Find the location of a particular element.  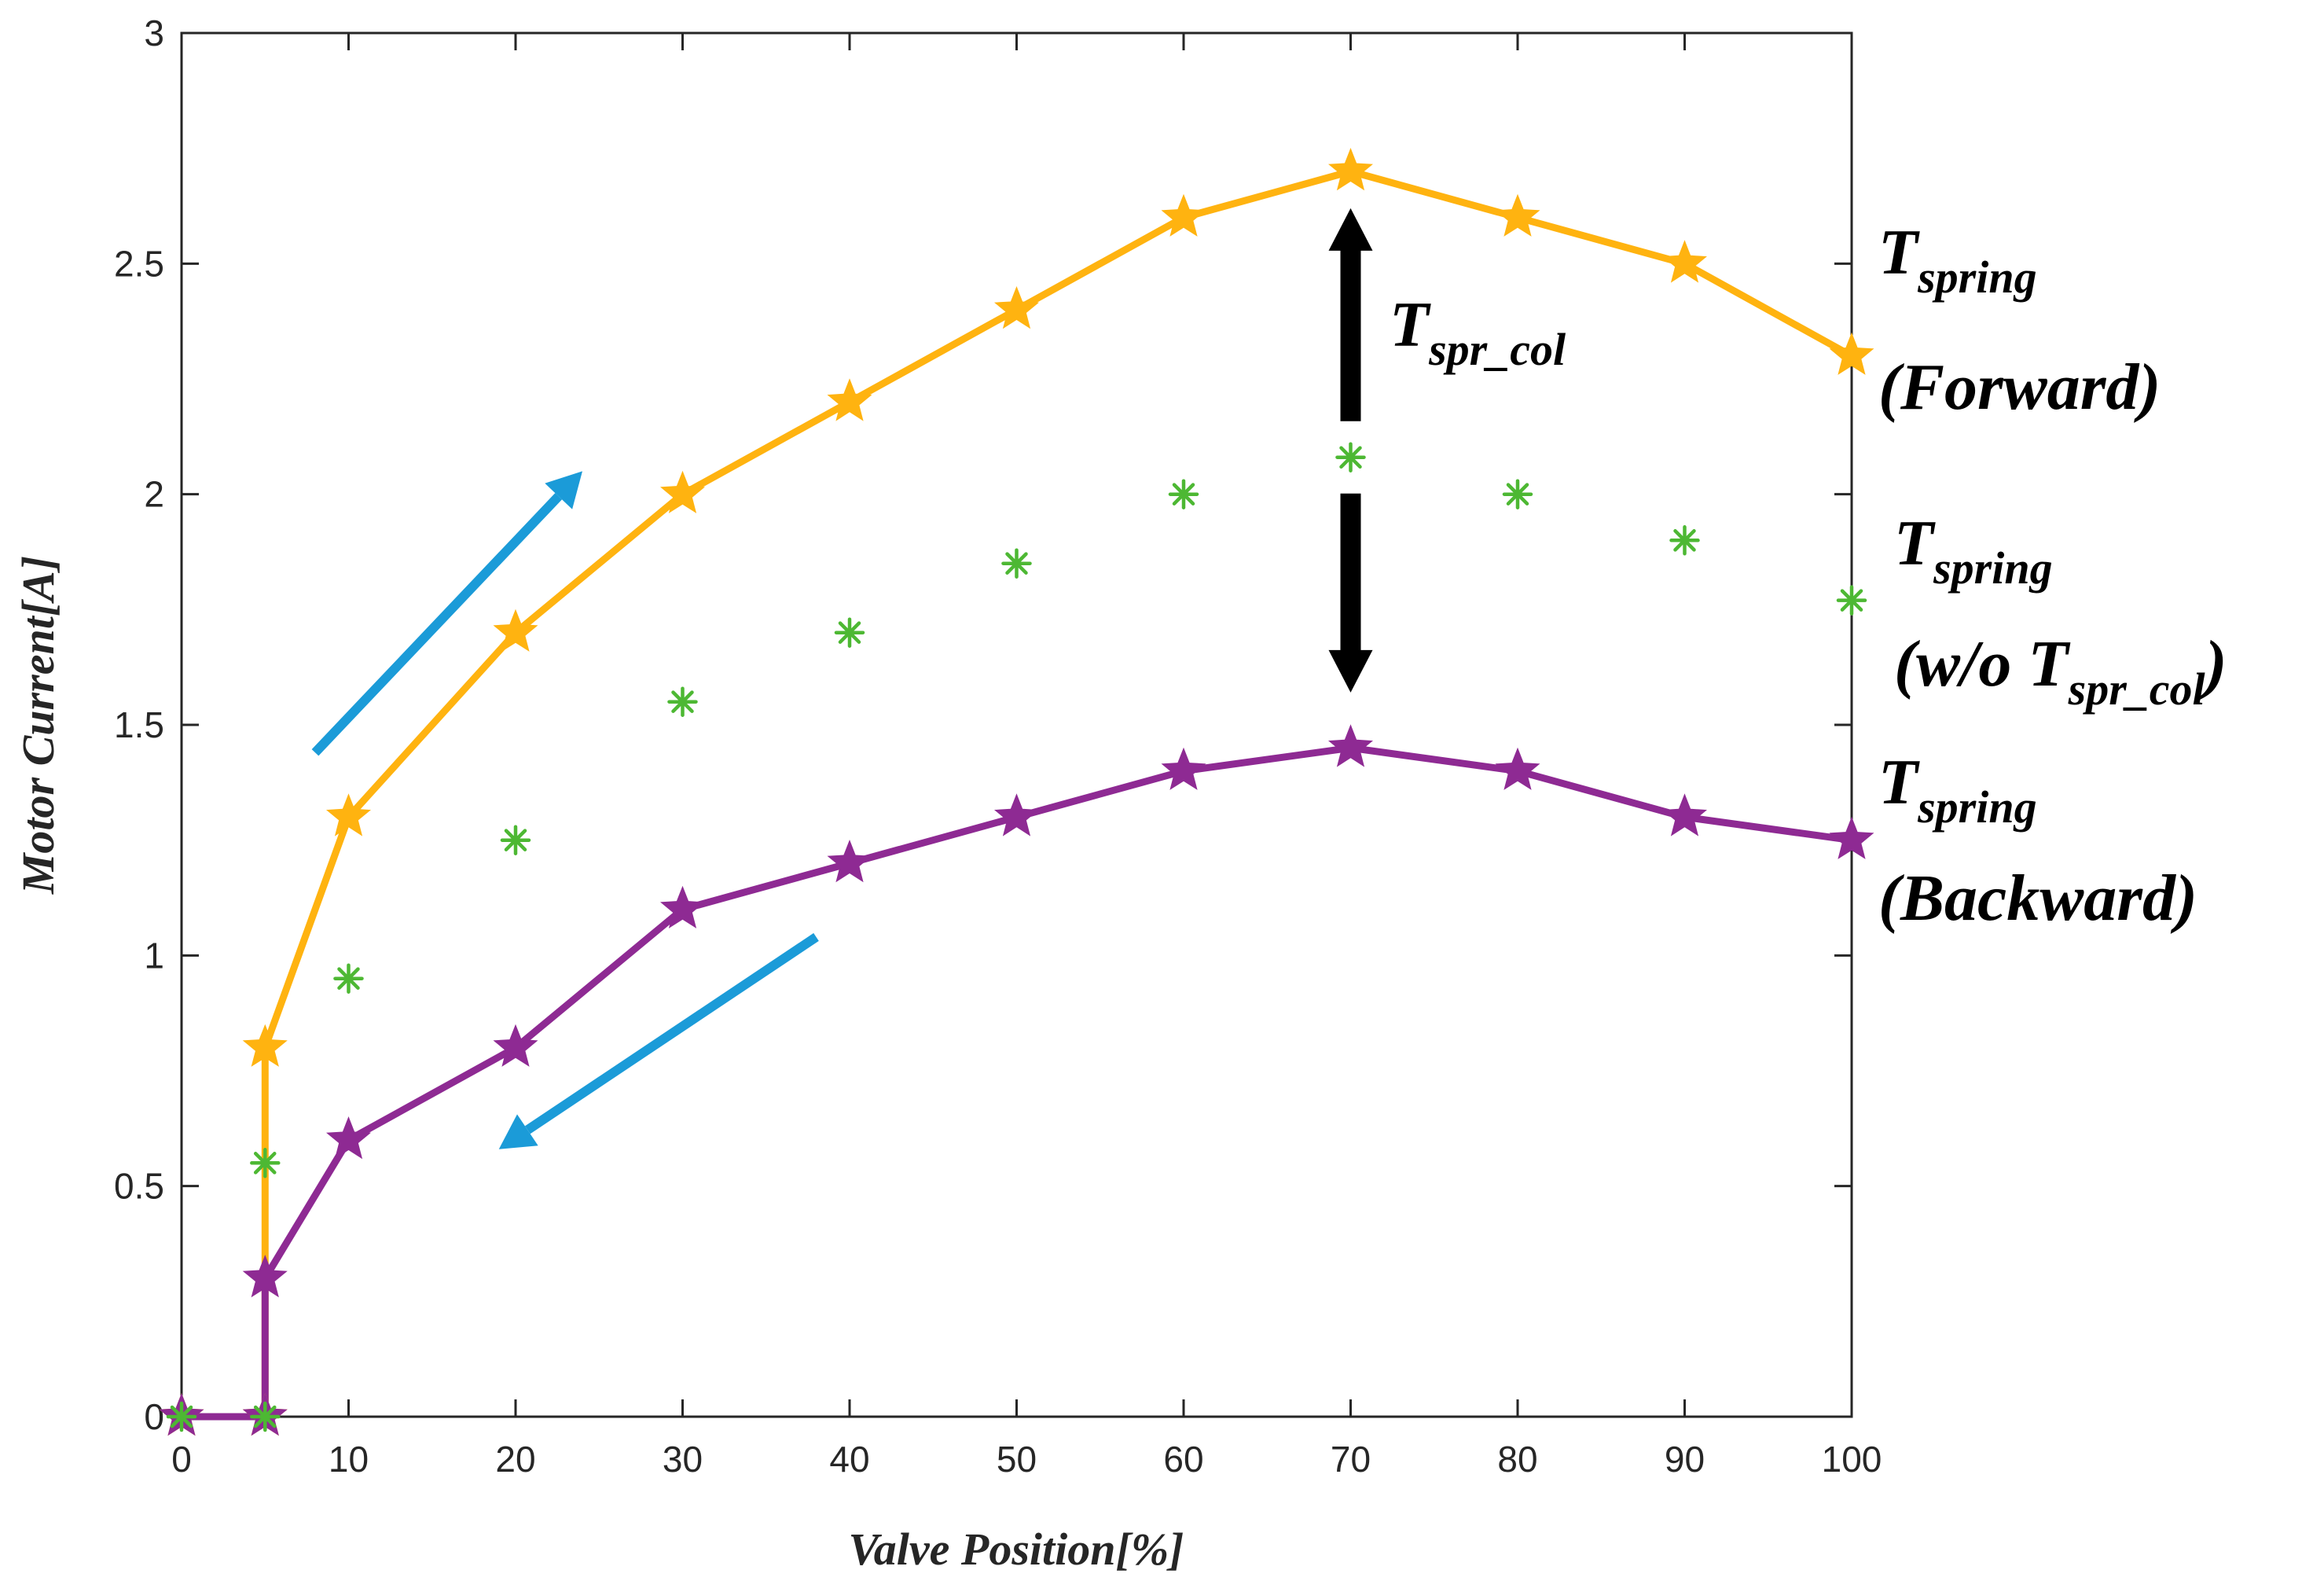

backward-direction-arrow-shaft is located at coordinates (671, 1033).